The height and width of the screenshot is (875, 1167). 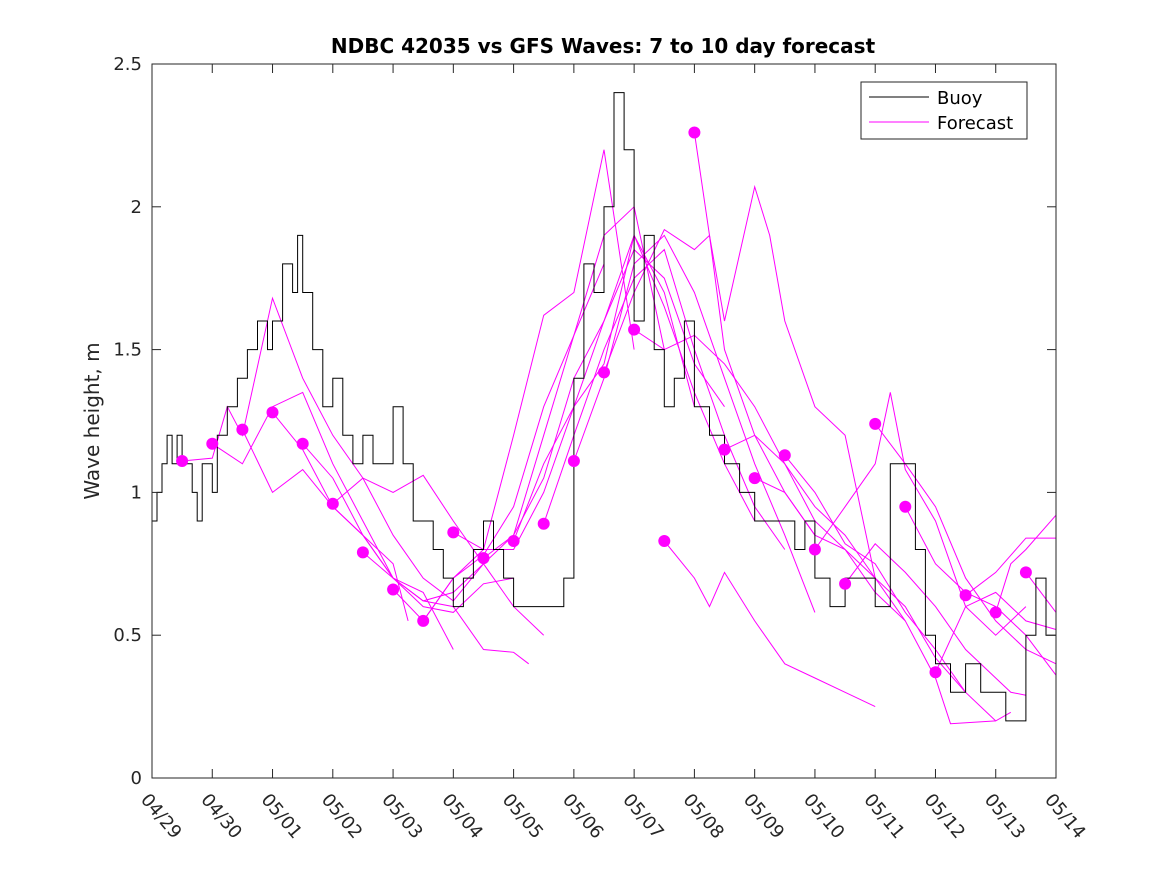 I want to click on legend: Buoy Forecast, so click(x=944, y=110).